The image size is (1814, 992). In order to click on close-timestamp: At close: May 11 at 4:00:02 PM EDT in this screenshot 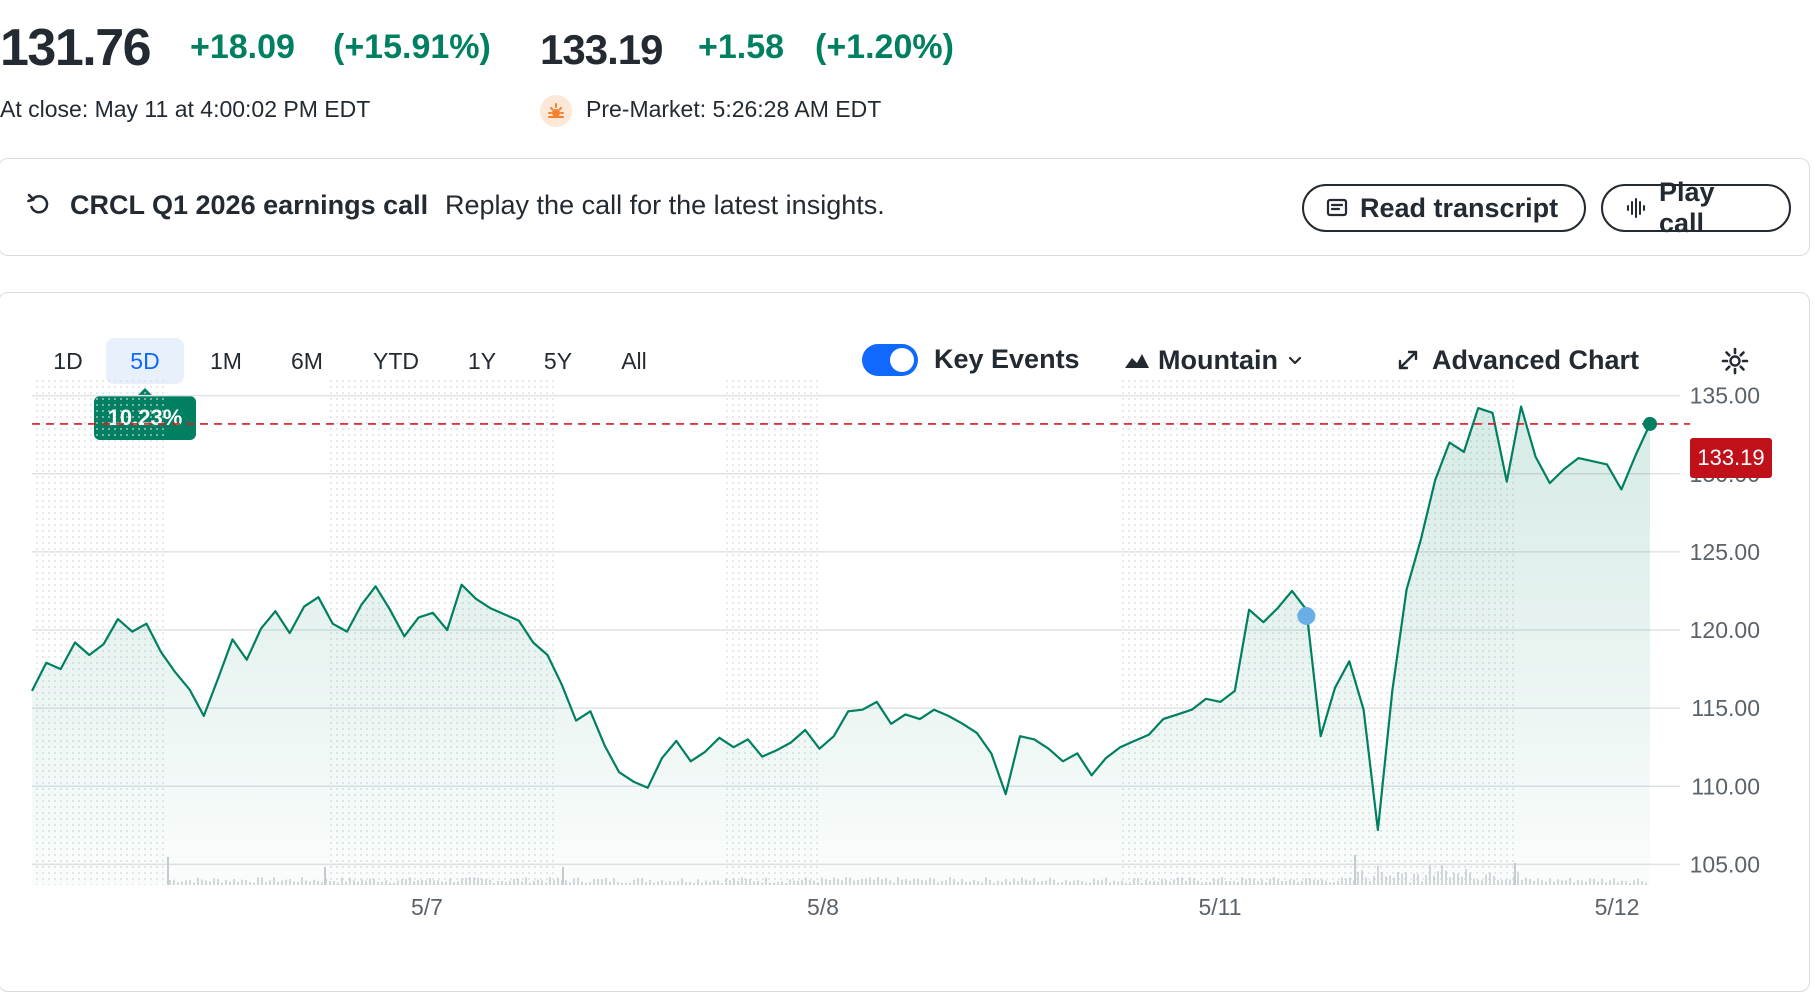, I will do `click(185, 109)`.